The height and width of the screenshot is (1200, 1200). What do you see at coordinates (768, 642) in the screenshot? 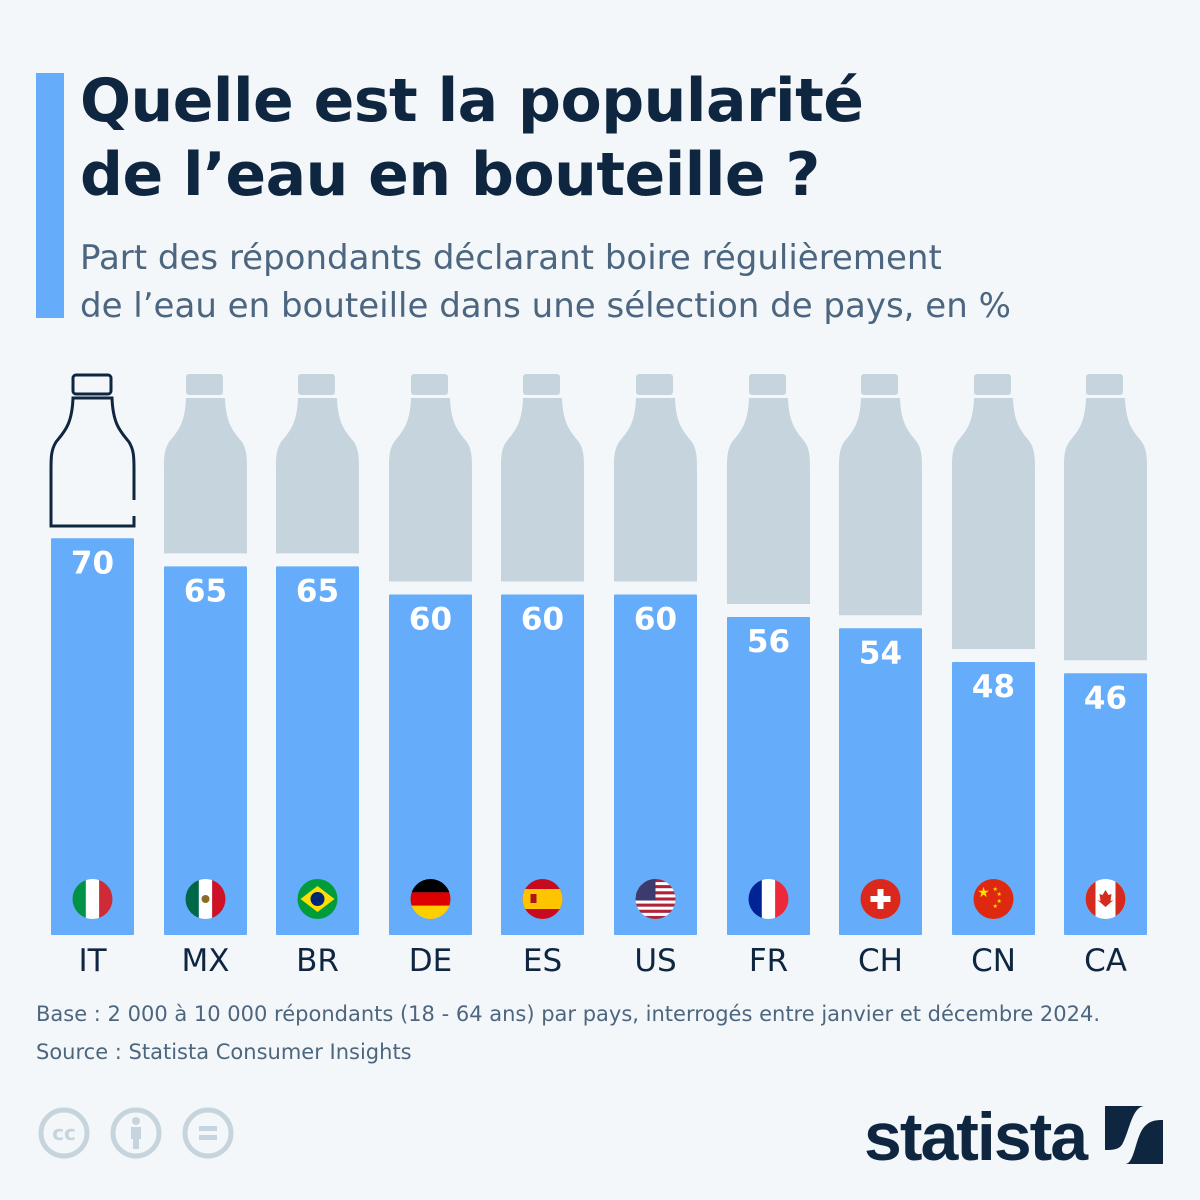
I see `data-label: 56` at bounding box center [768, 642].